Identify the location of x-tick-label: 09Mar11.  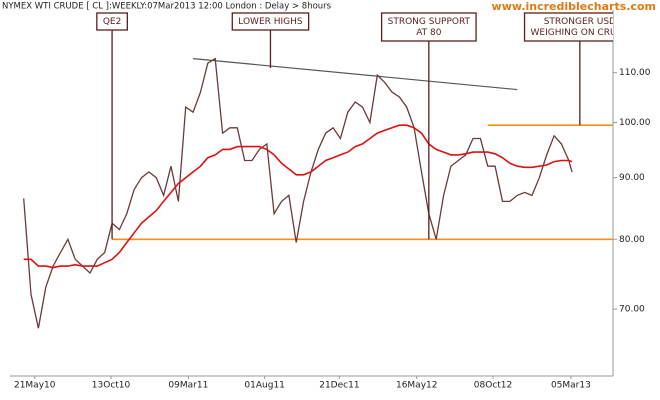
(188, 386).